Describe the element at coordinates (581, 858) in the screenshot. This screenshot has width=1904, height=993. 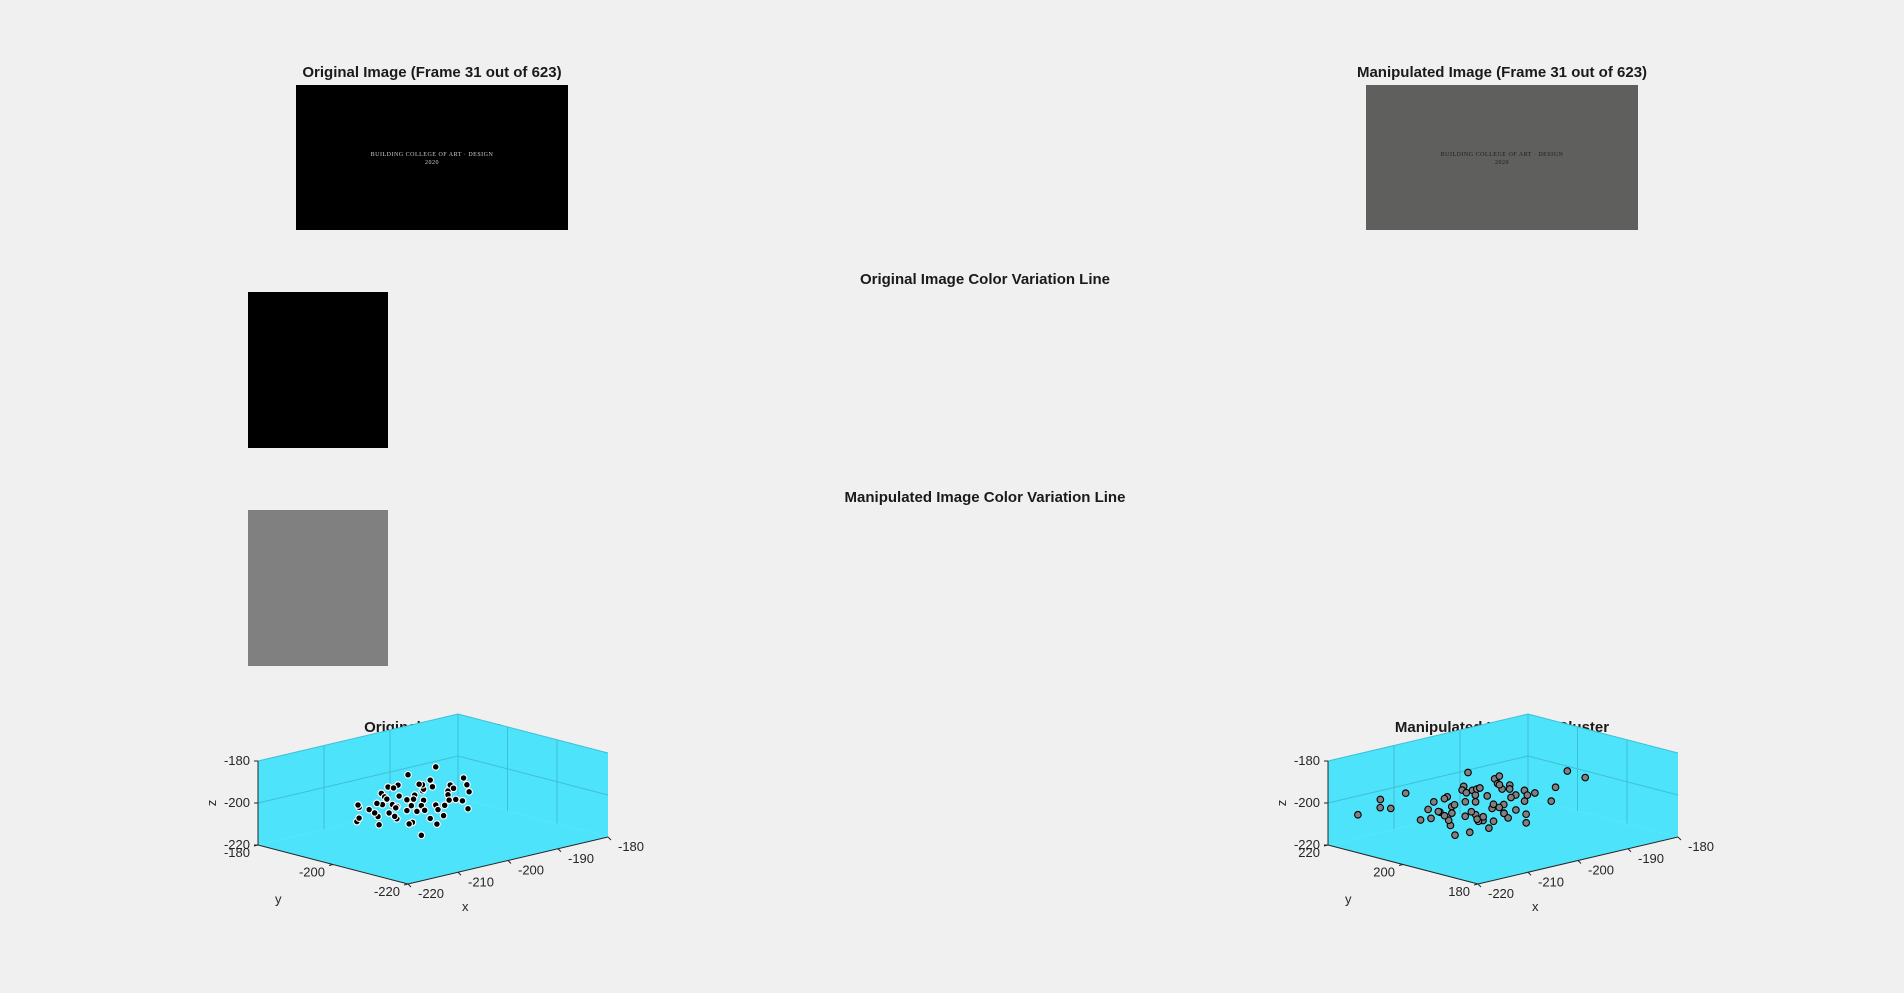
I see `original-cluster-x-tick-label: -190` at that location.